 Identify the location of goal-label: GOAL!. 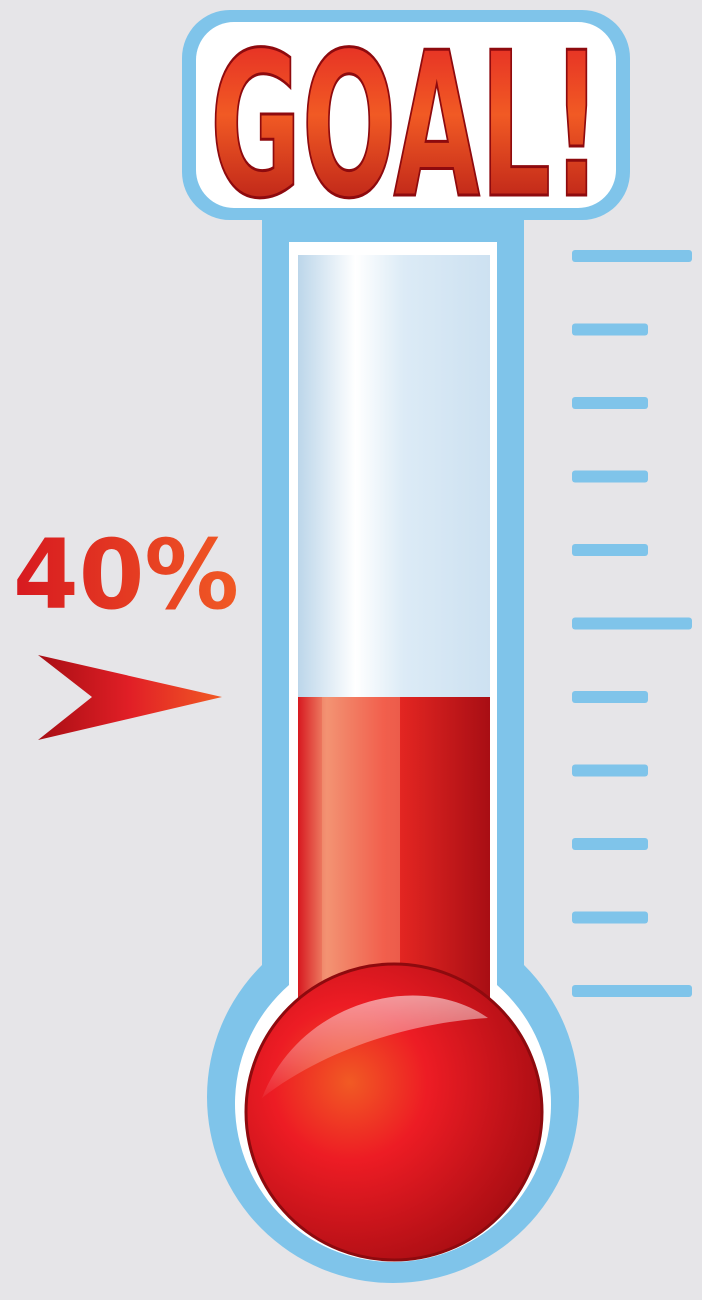
(406, 126).